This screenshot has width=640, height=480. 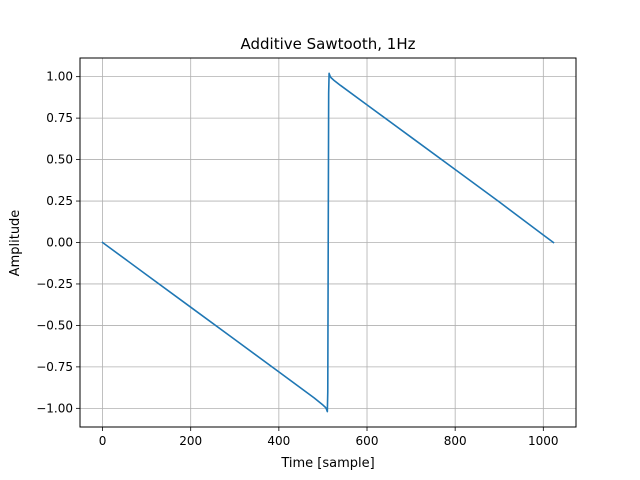 What do you see at coordinates (59, 201) in the screenshot?
I see `y-tick-label: 0.25` at bounding box center [59, 201].